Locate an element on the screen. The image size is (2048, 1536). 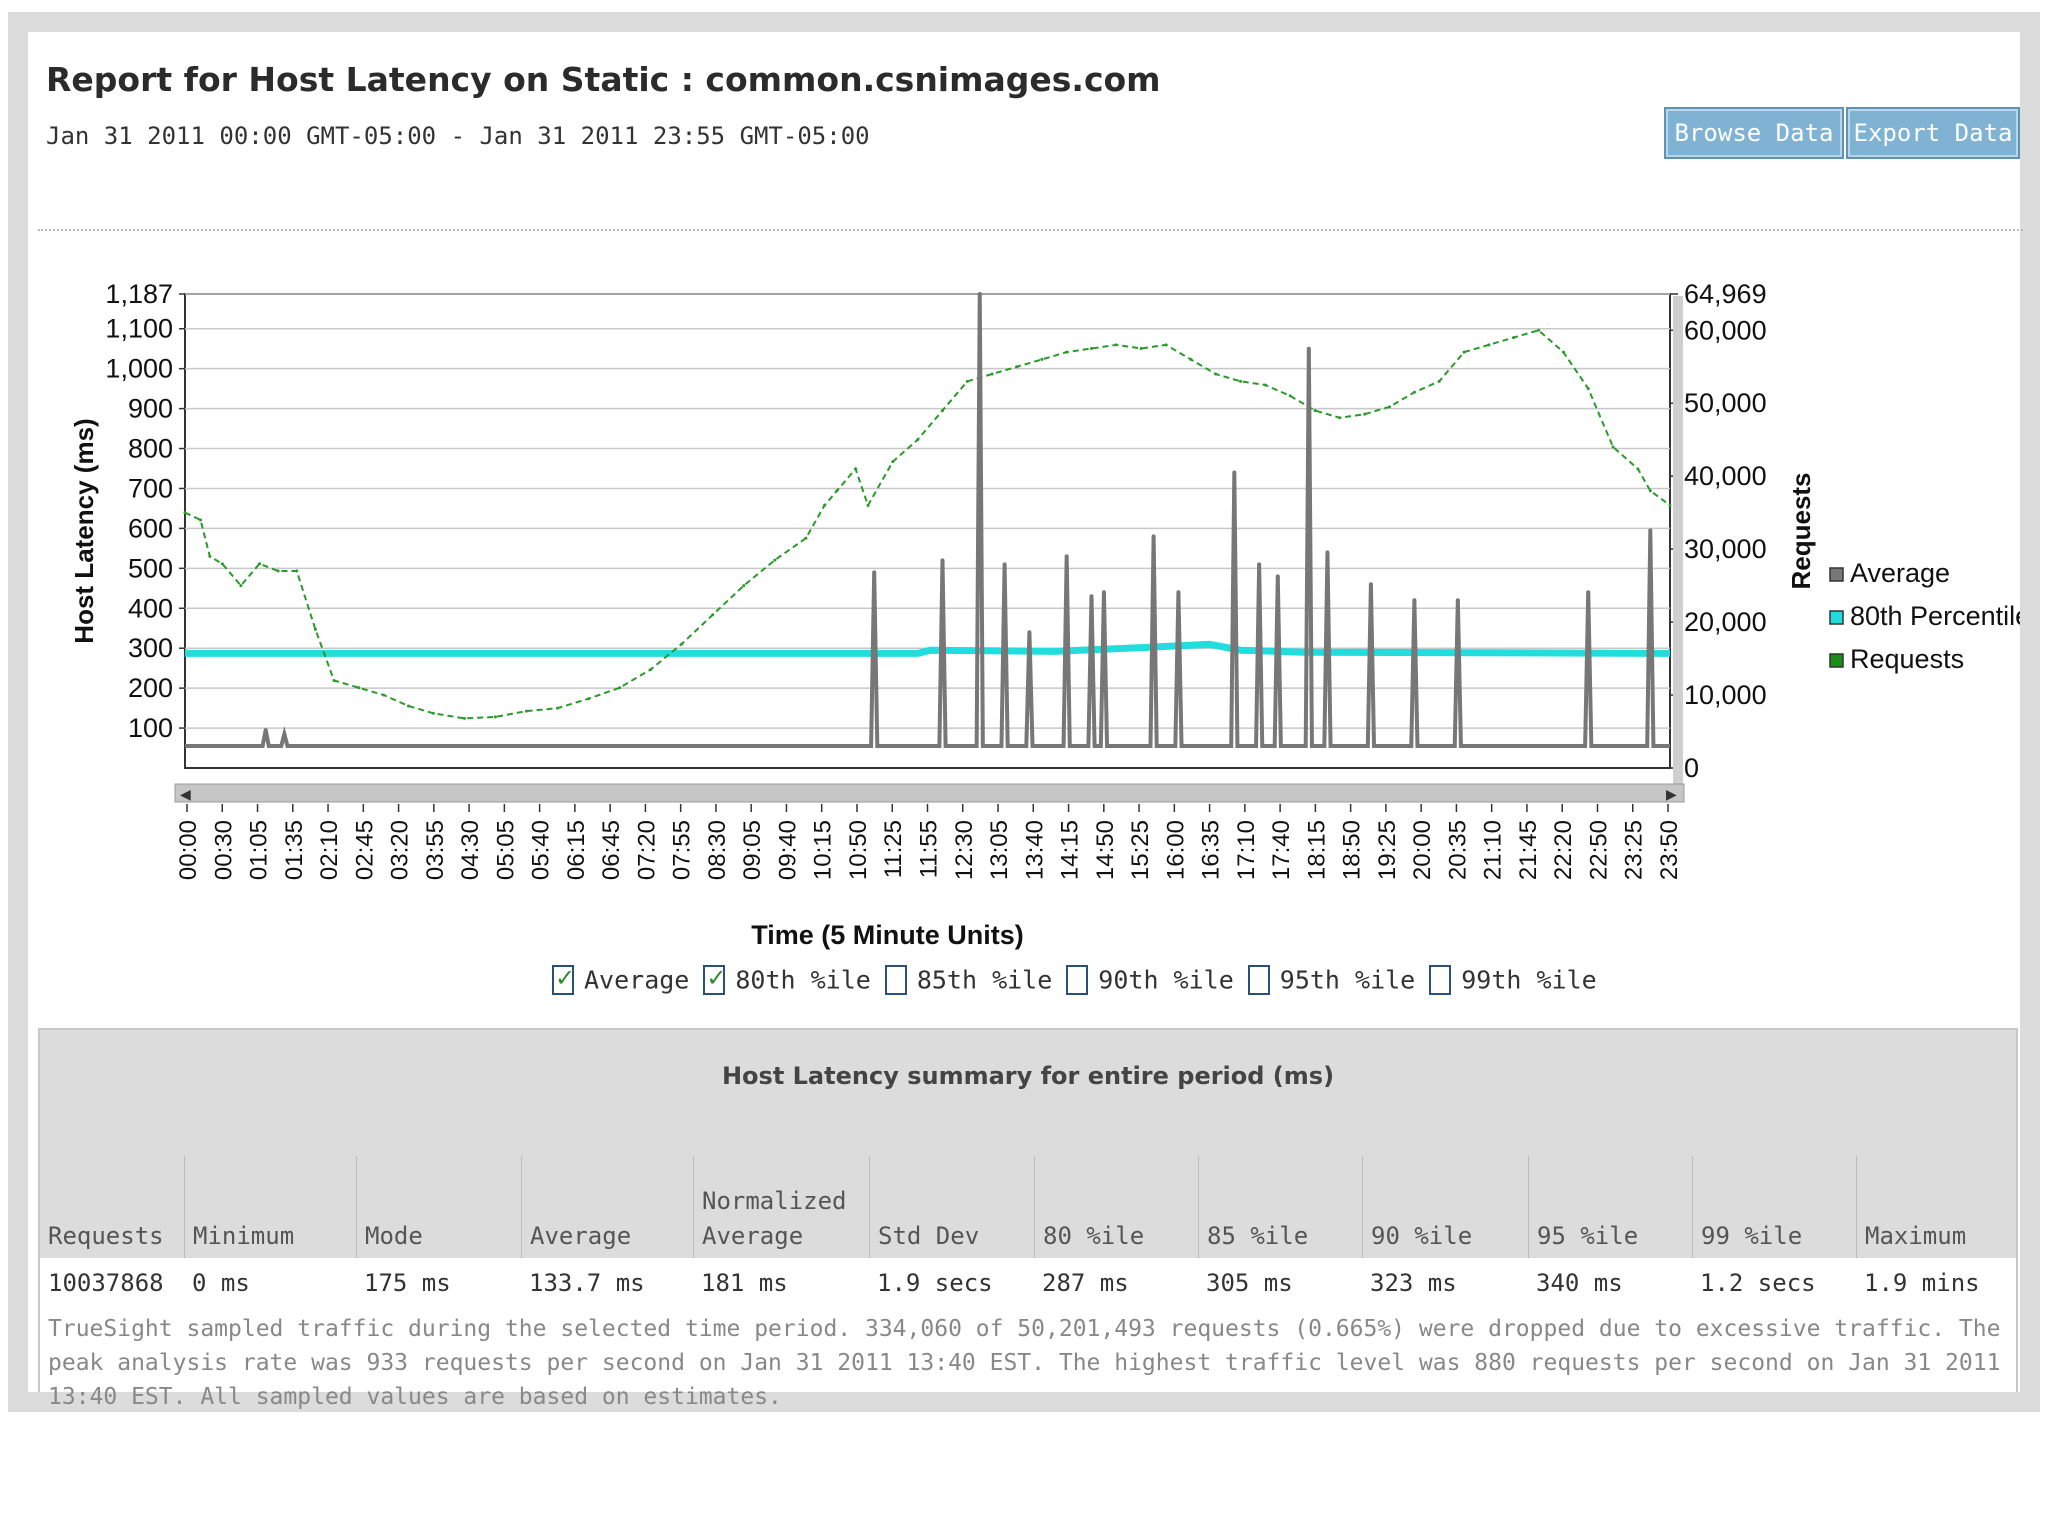
browse-data-button: Browse Data is located at coordinates (1754, 133).